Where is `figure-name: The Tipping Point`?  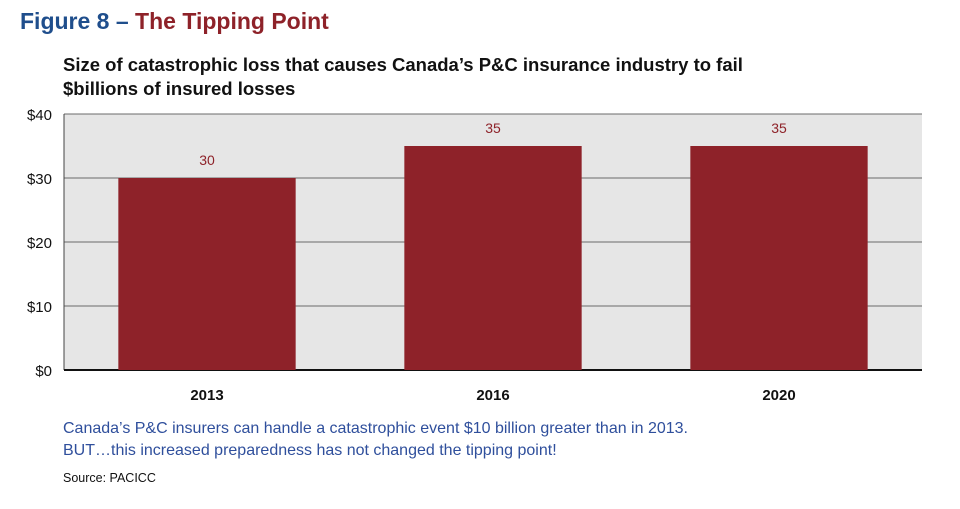 figure-name: The Tipping Point is located at coordinates (232, 21).